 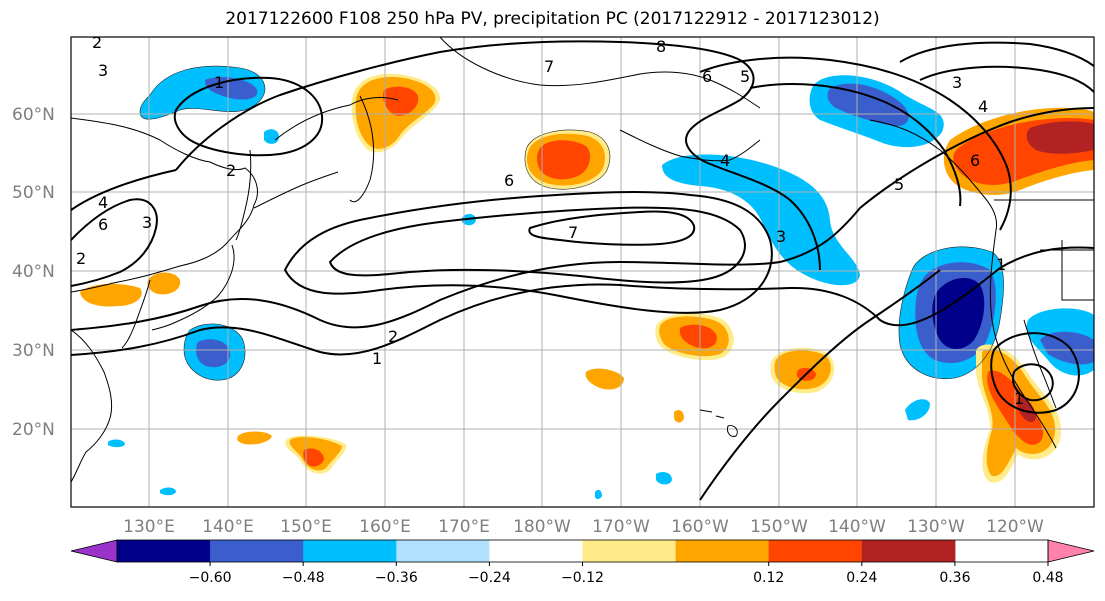 I want to click on coast-hawaii, so click(x=718, y=423).